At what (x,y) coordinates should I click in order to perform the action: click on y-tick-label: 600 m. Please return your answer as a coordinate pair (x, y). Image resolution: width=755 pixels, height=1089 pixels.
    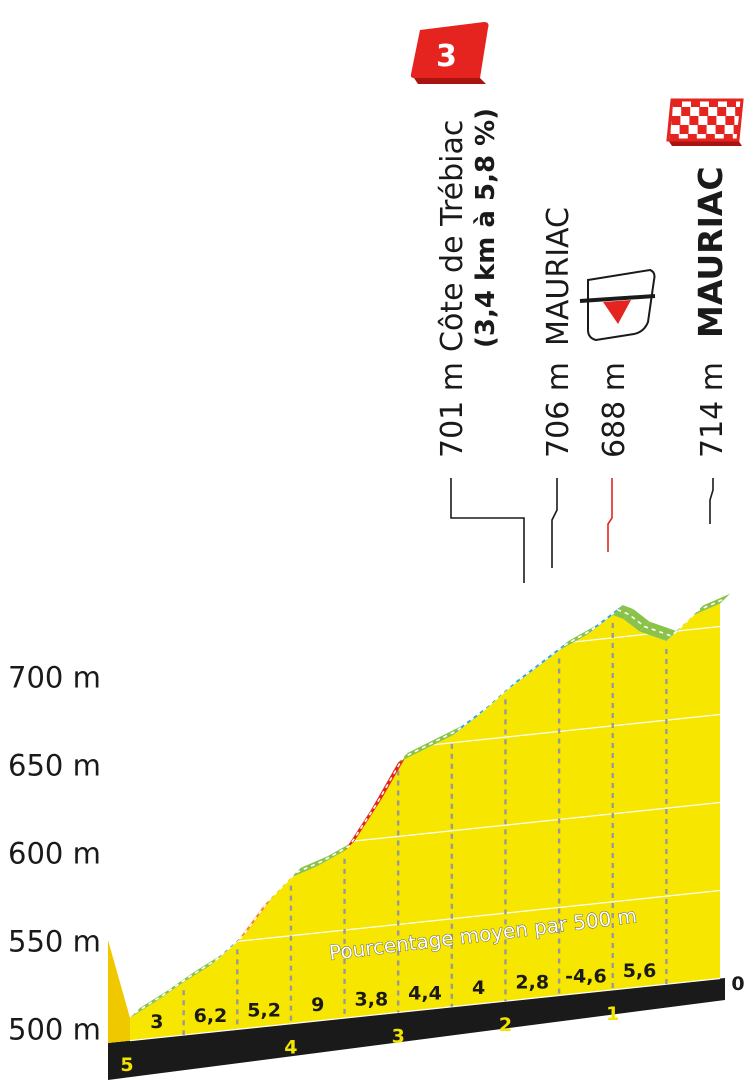
    Looking at the image, I should click on (54, 854).